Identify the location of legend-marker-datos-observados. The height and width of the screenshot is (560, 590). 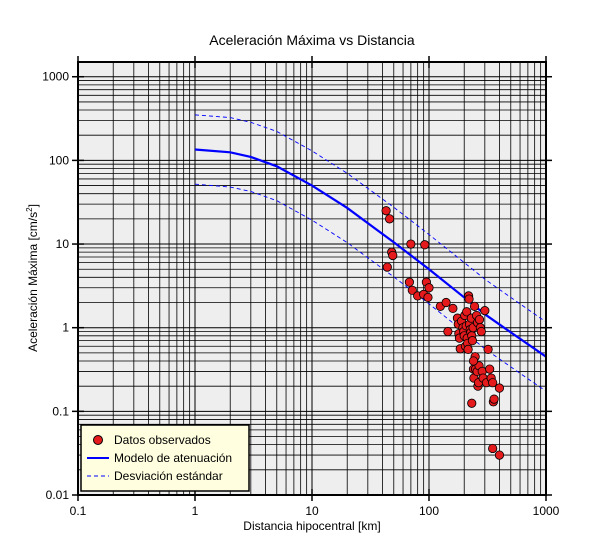
(98, 440).